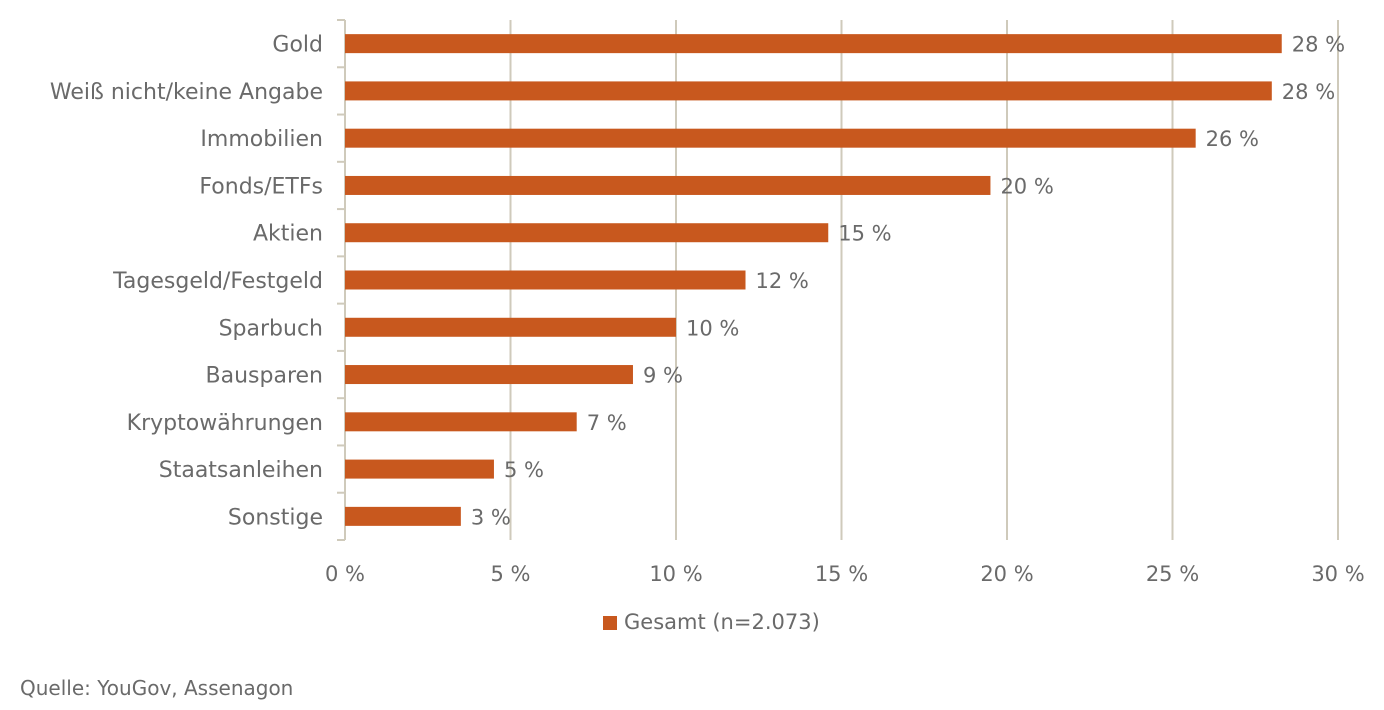 The height and width of the screenshot is (710, 1384). What do you see at coordinates (610, 623) in the screenshot?
I see `legend-swatch` at bounding box center [610, 623].